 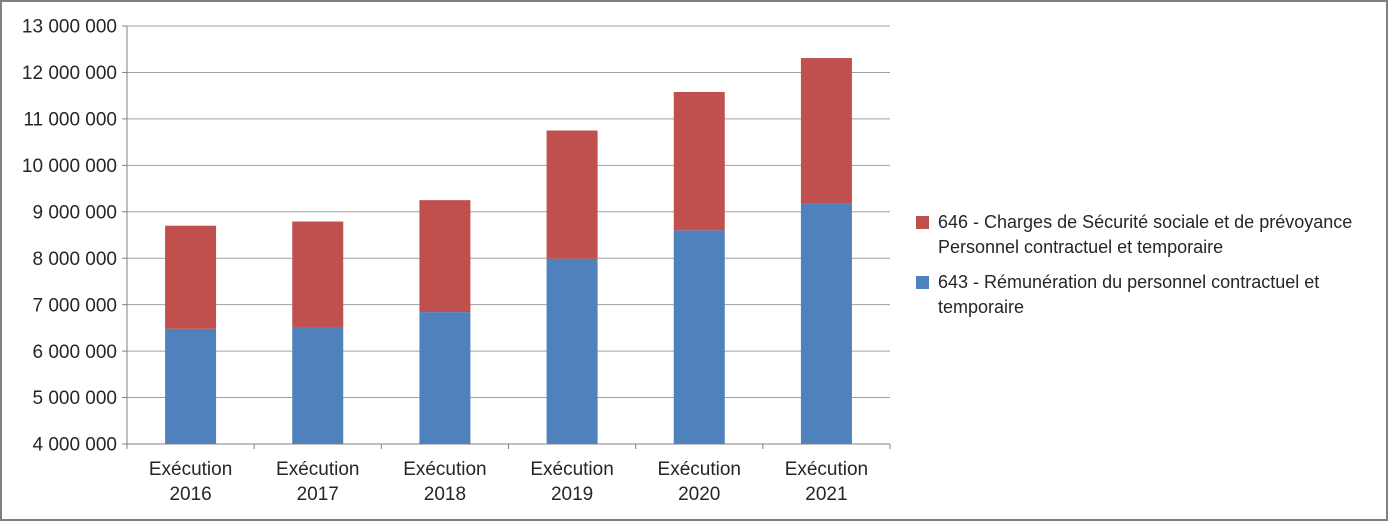 I want to click on x-axis-label: 2021, so click(x=826, y=494).